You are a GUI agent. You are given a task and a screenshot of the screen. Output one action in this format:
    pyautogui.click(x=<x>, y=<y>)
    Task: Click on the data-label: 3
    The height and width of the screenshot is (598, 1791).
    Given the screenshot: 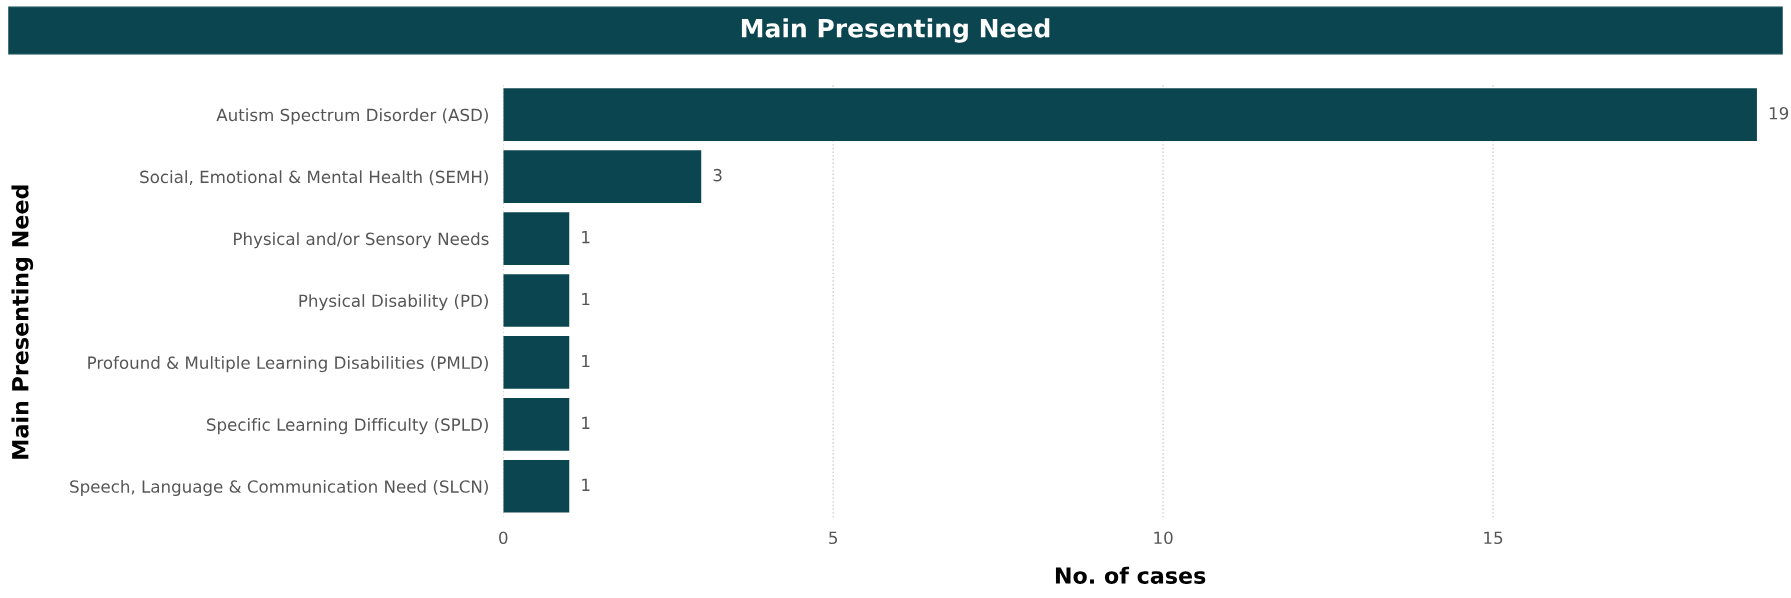 What is the action you would take?
    pyautogui.click(x=717, y=175)
    